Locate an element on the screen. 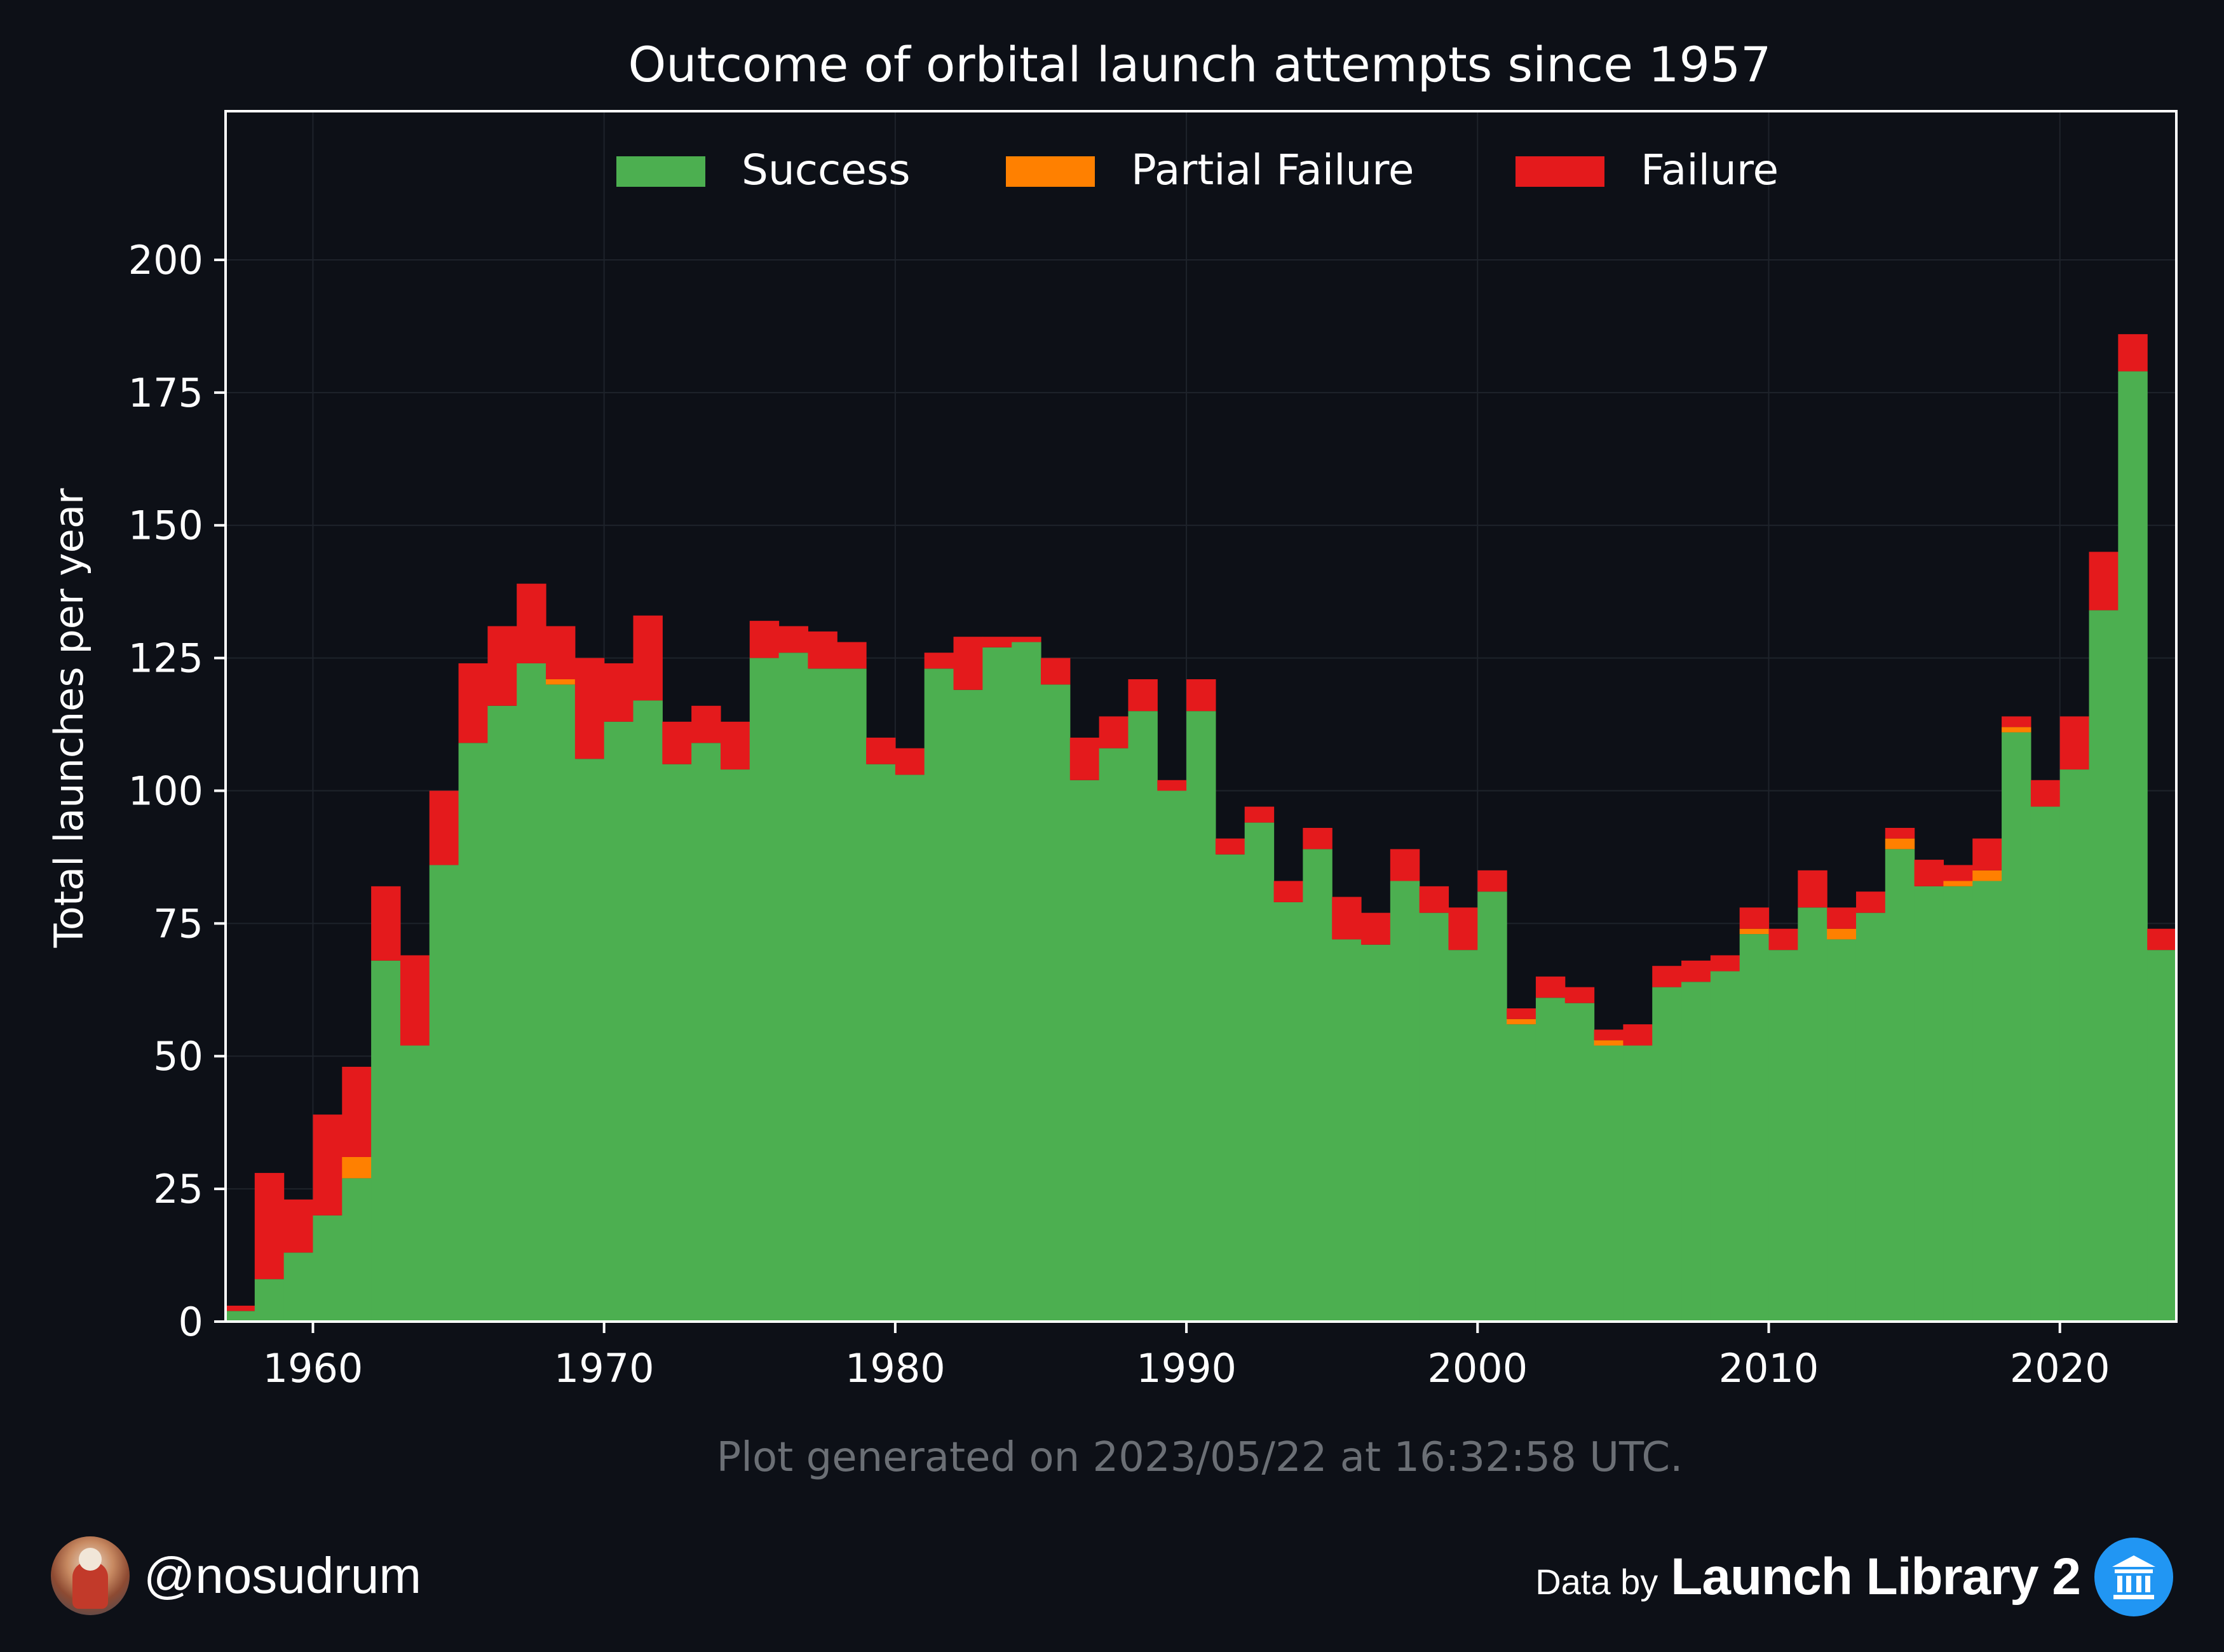 This screenshot has height=1652, width=2224. bar-failure-2022 is located at coordinates (2133, 353).